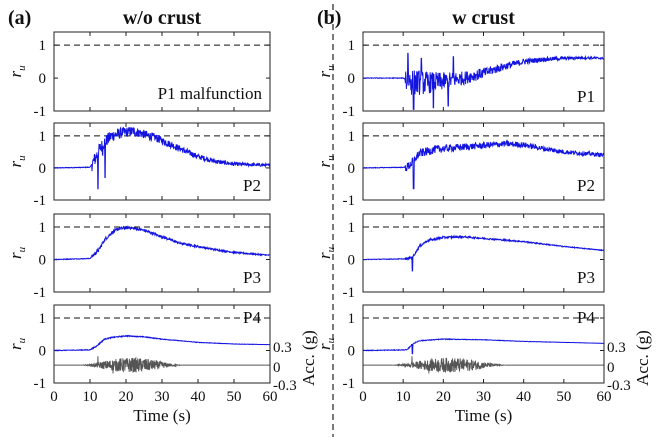 Image resolution: width=664 pixels, height=437 pixels. Describe the element at coordinates (162, 397) in the screenshot. I see `x-tick-label: 30` at that location.